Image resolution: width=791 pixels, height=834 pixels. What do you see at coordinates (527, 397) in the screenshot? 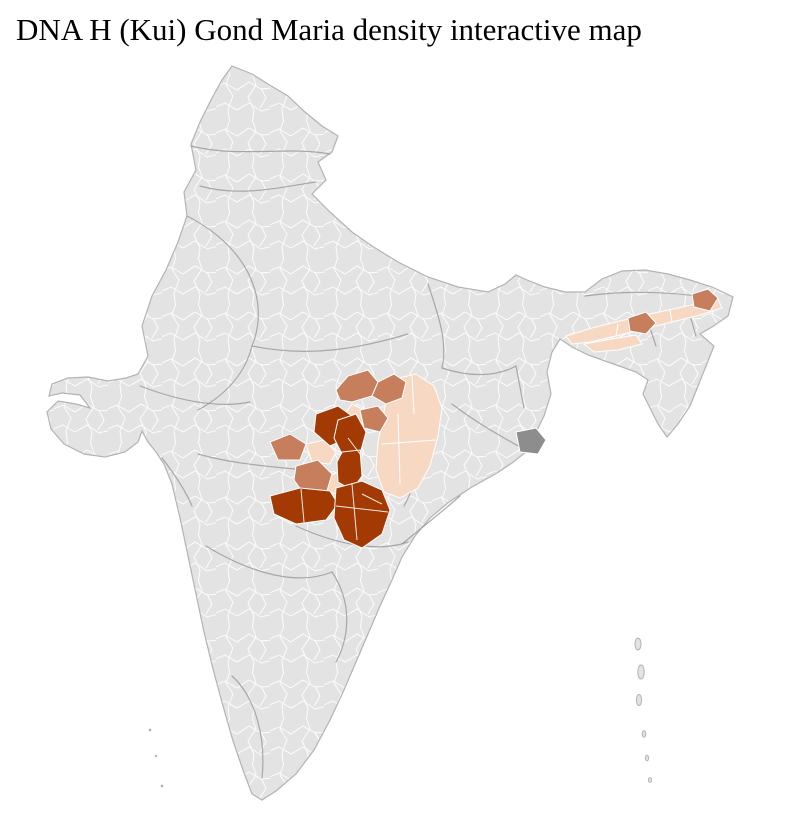
I see `district-borders-low` at bounding box center [527, 397].